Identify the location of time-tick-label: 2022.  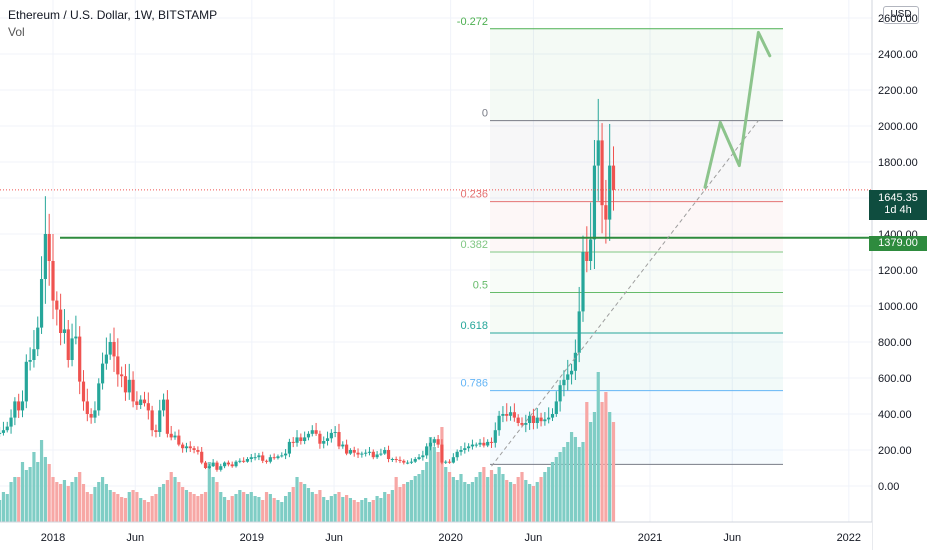
(849, 538).